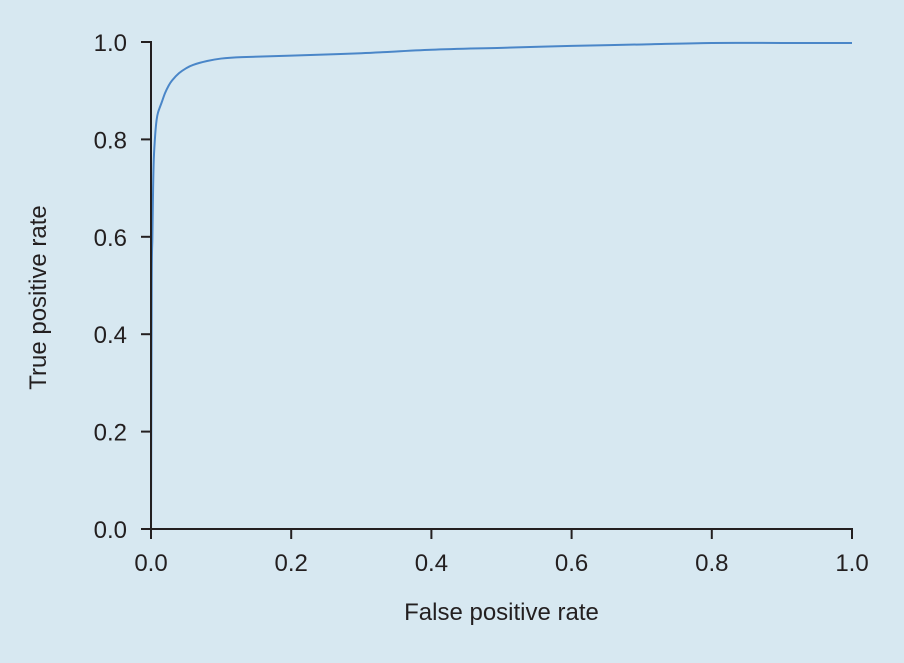 The width and height of the screenshot is (904, 663). Describe the element at coordinates (110, 43) in the screenshot. I see `y-tick-label: 1.0` at that location.